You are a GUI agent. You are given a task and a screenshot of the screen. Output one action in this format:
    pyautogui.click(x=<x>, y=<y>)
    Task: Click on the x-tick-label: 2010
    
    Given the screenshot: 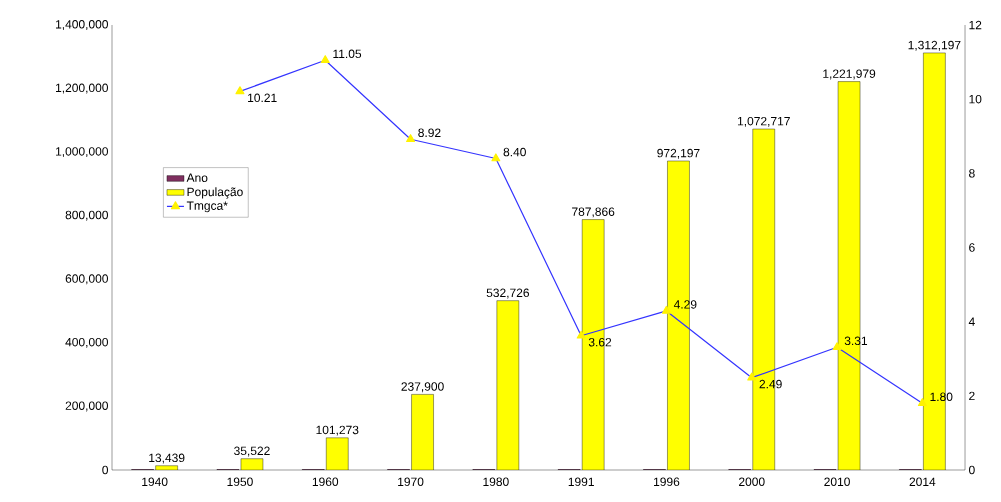 What is the action you would take?
    pyautogui.click(x=837, y=482)
    